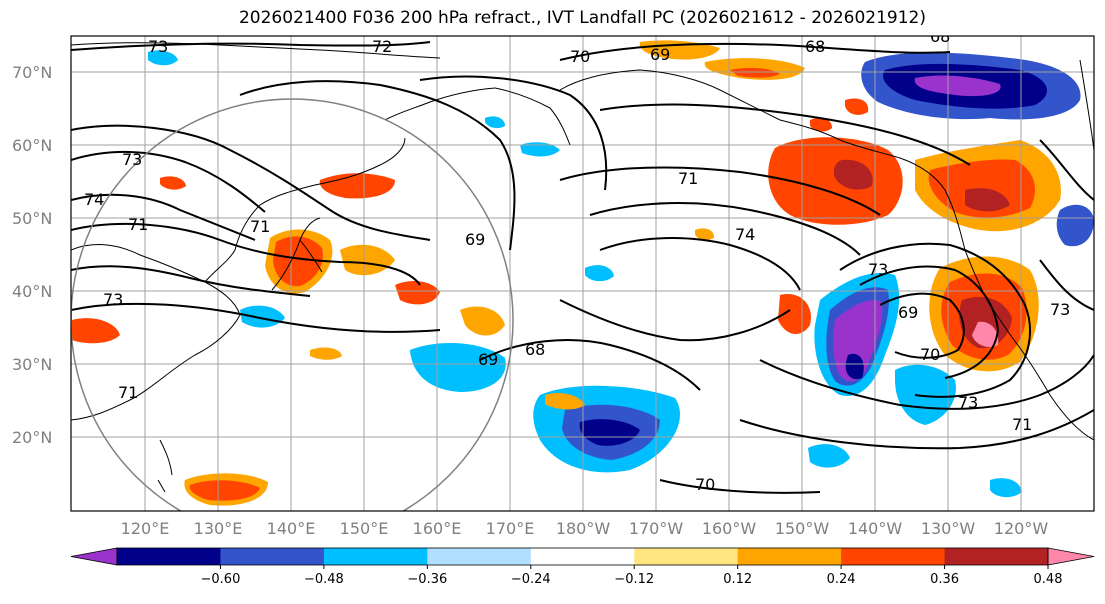  What do you see at coordinates (437, 528) in the screenshot?
I see `lon-label: 160°E` at bounding box center [437, 528].